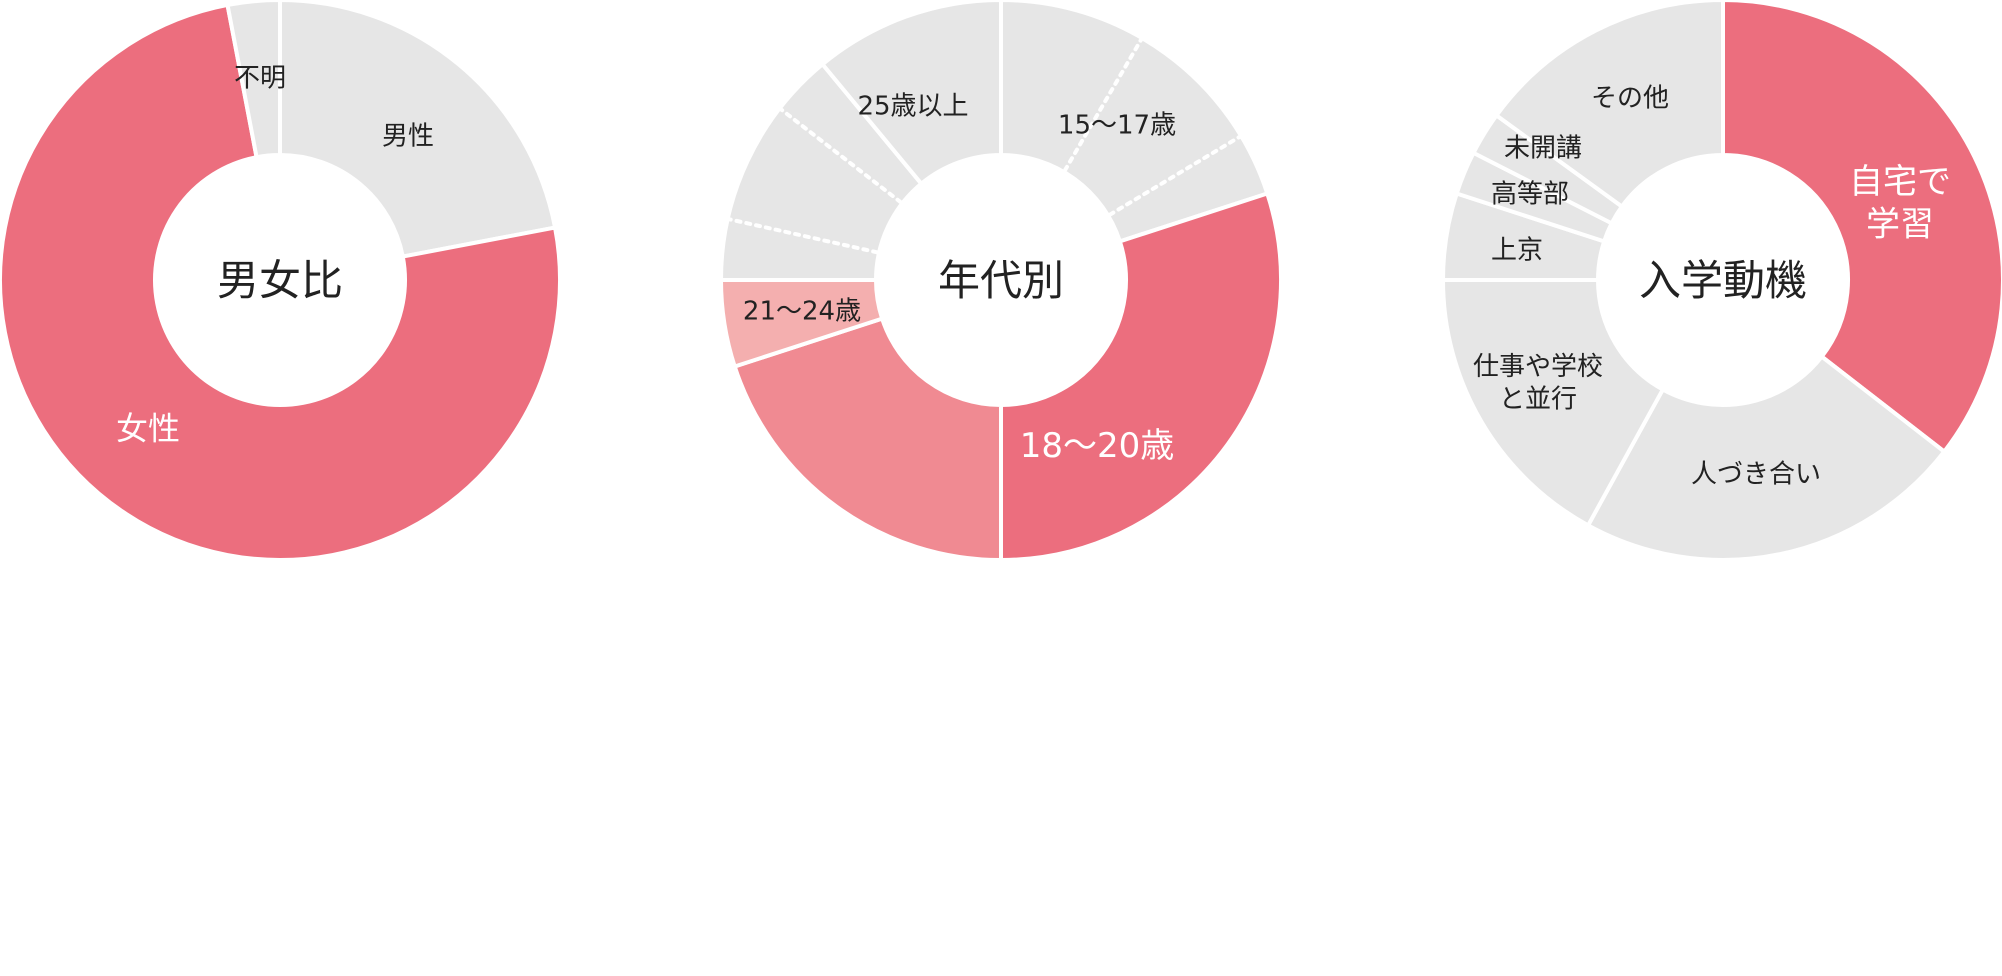 This screenshot has height=976, width=2002. What do you see at coordinates (148, 429) in the screenshot?
I see `slice-label: 女性` at bounding box center [148, 429].